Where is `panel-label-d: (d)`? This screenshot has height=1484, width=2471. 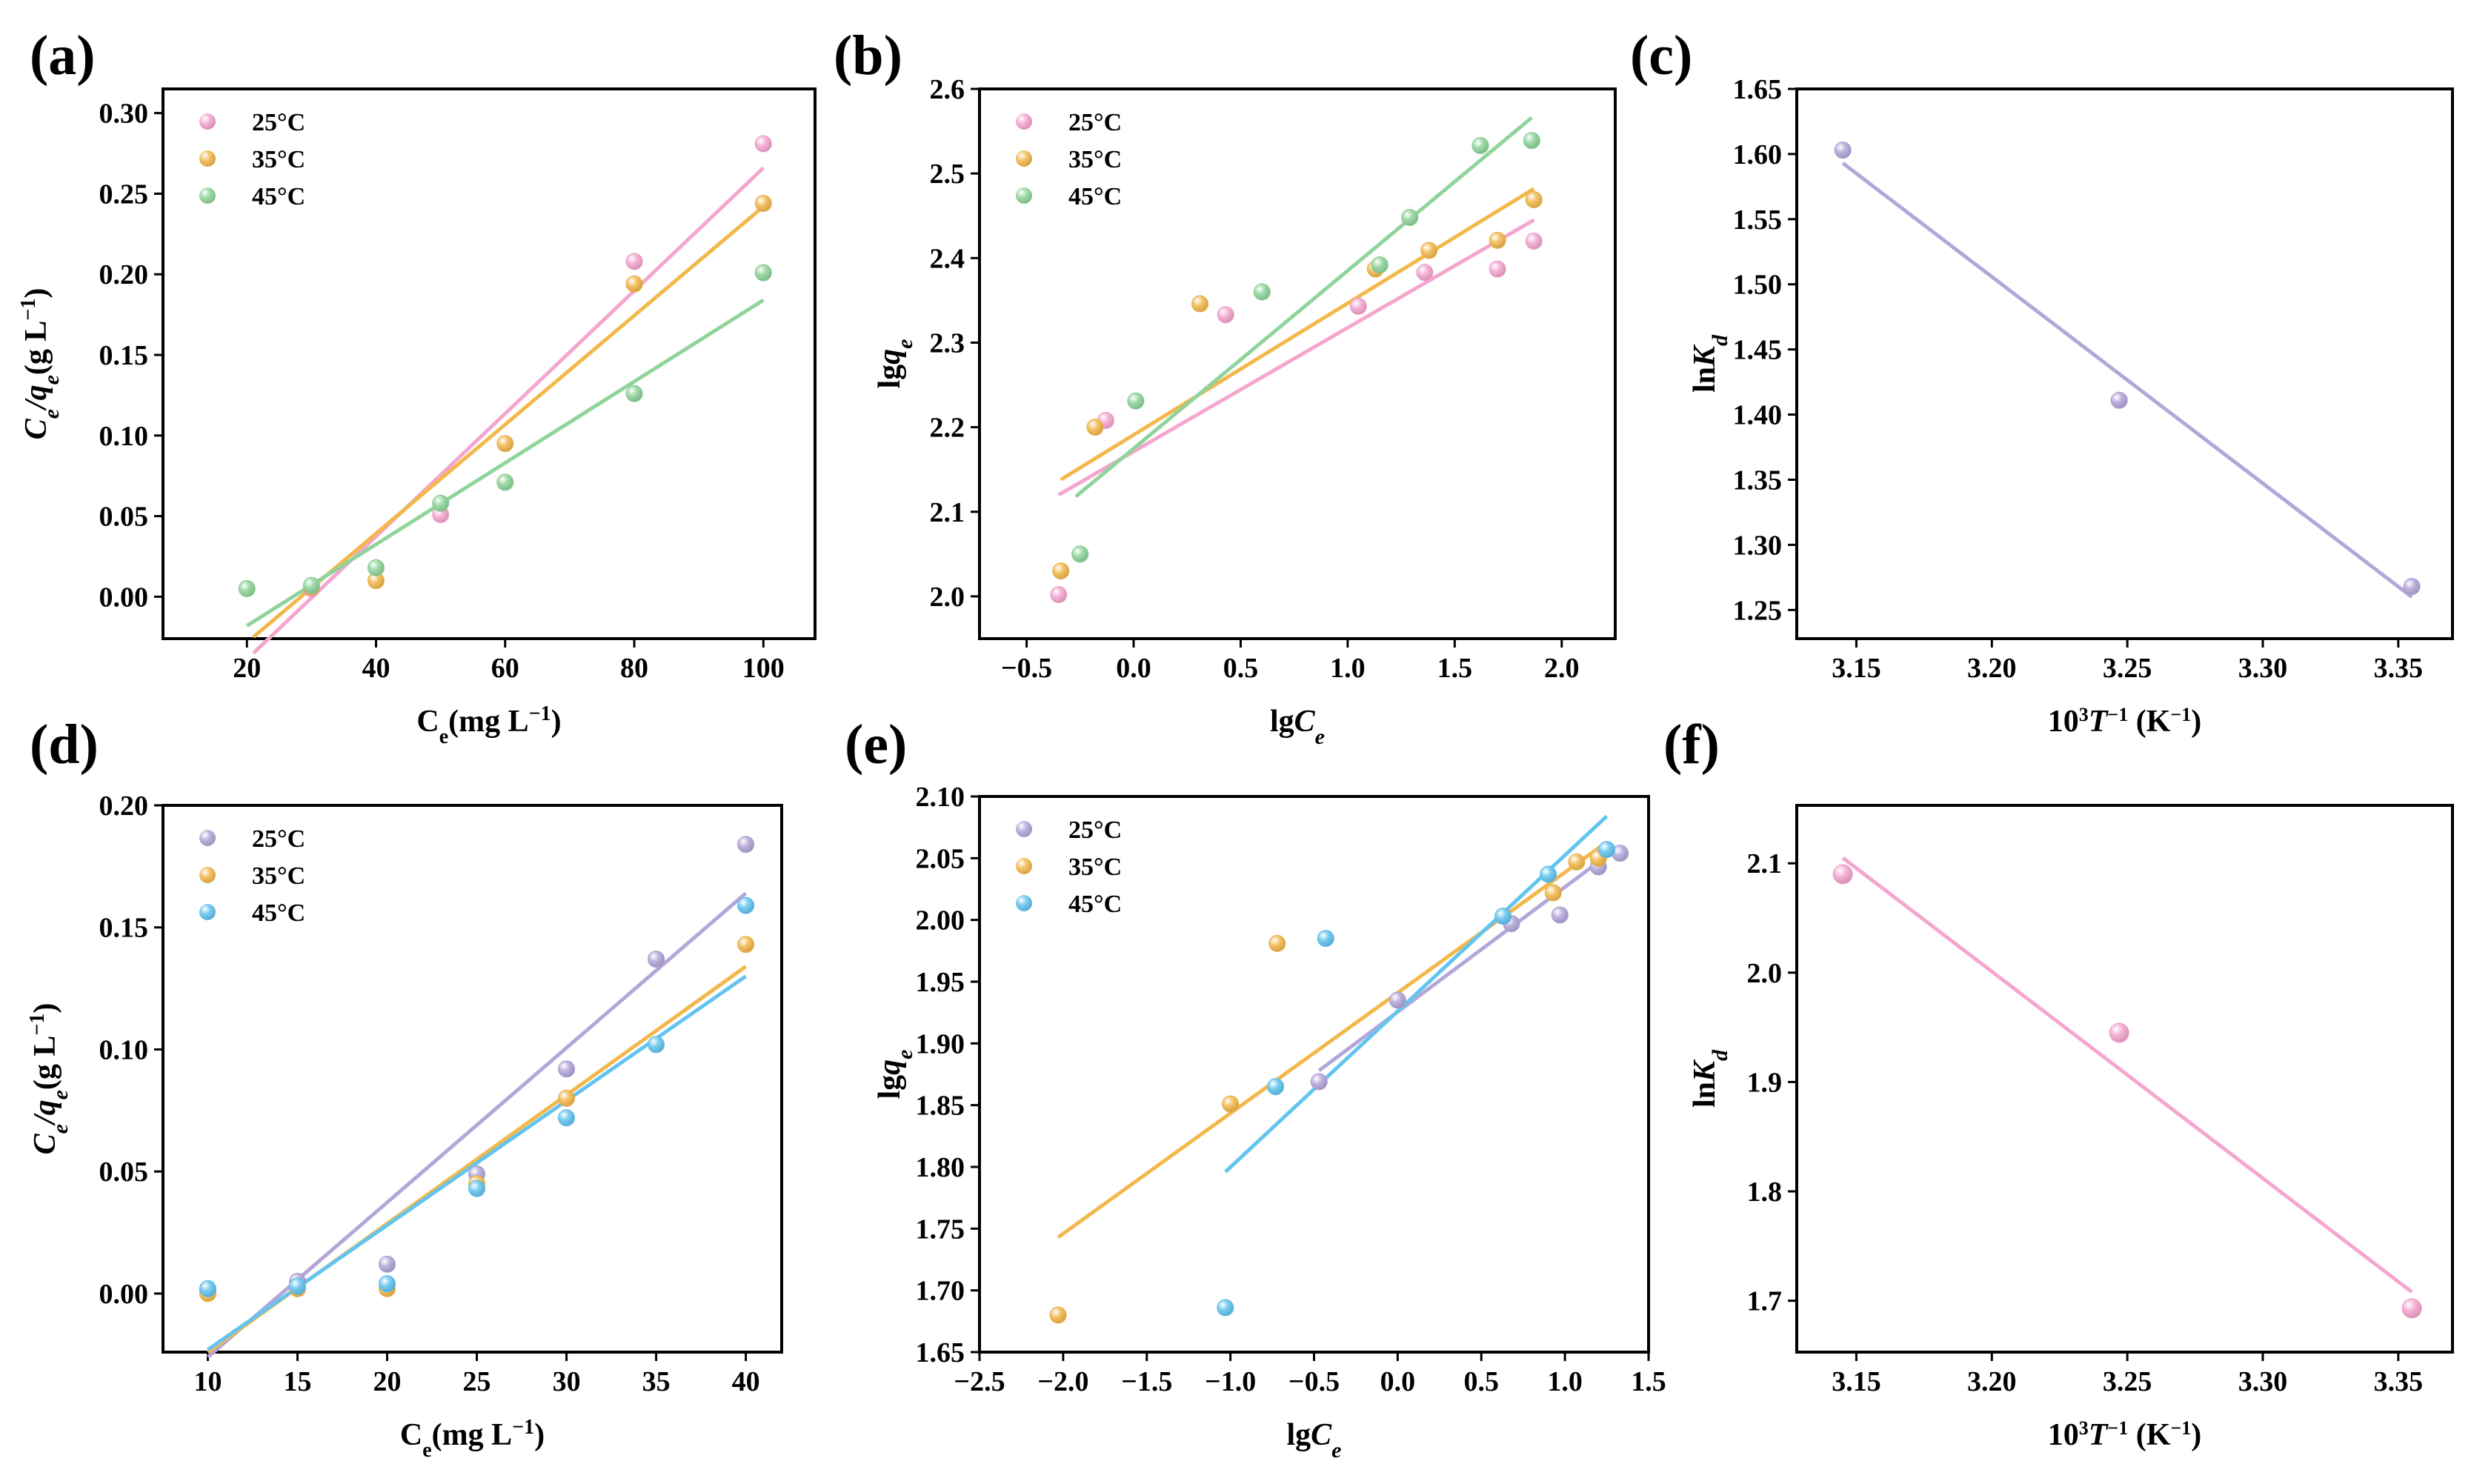 panel-label-d: (d) is located at coordinates (64, 744).